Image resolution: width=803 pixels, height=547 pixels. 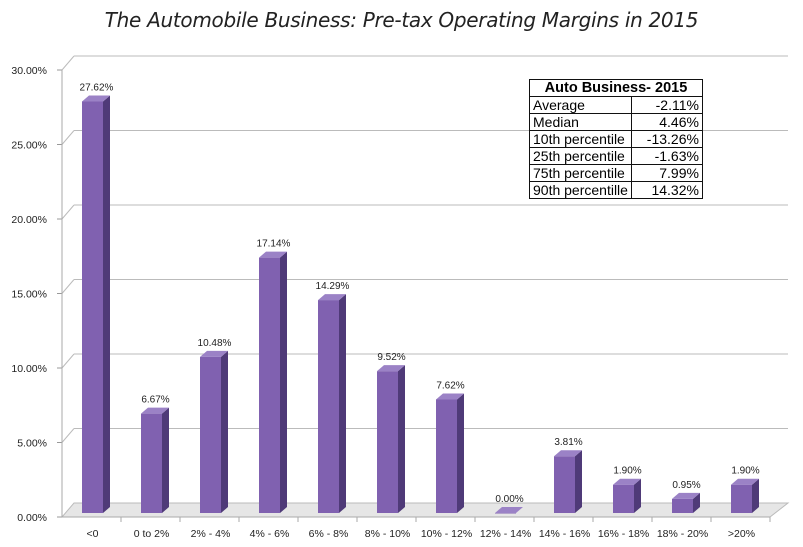 I want to click on stats-row: 25th percentile -1.63%, so click(x=616, y=156).